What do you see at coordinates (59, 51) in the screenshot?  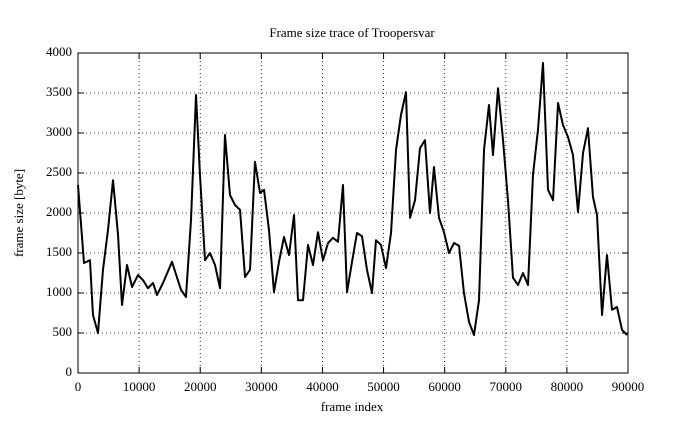 I see `y-tick-label: 4000` at bounding box center [59, 51].